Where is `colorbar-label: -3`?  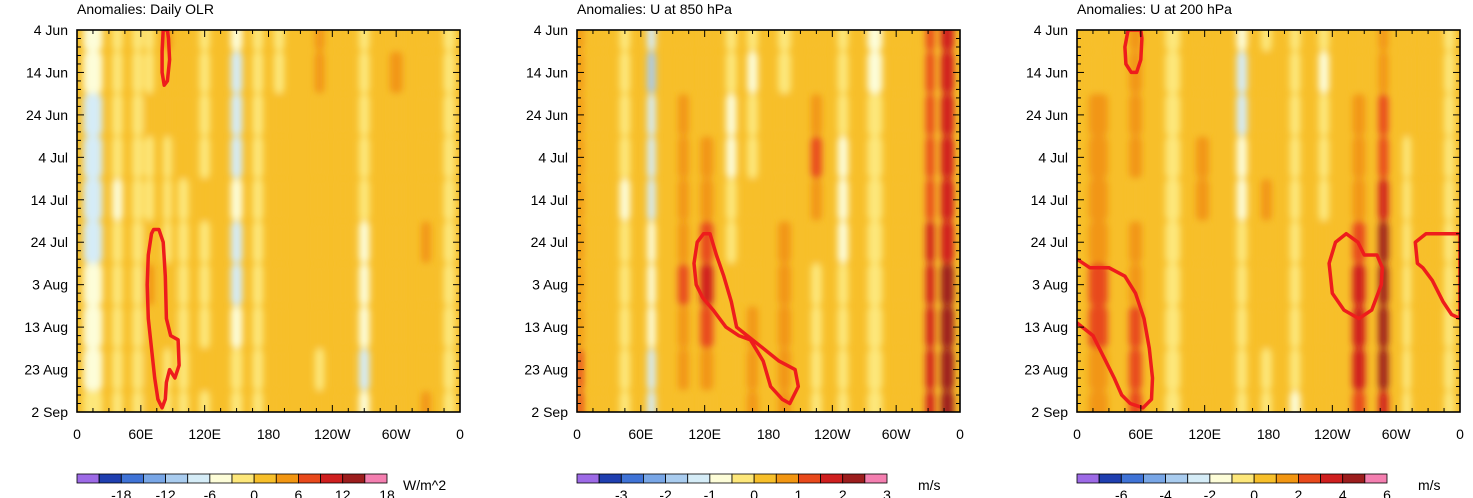
colorbar-label: -3 is located at coordinates (621, 492).